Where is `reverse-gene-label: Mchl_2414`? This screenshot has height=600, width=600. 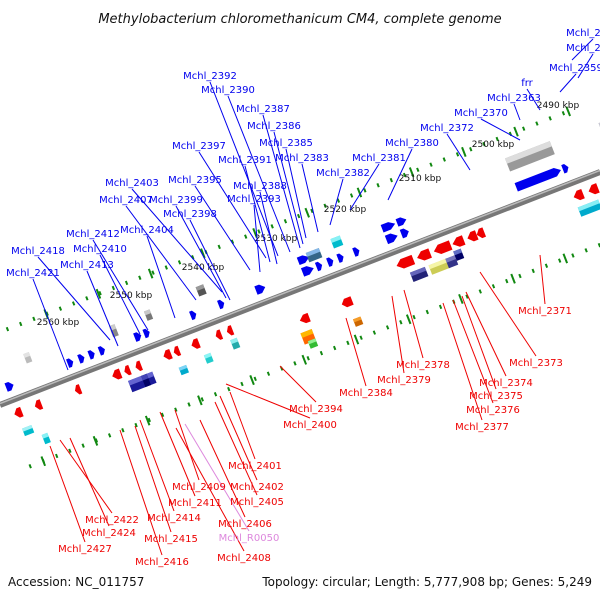 reverse-gene-label: Mchl_2414 is located at coordinates (174, 518).